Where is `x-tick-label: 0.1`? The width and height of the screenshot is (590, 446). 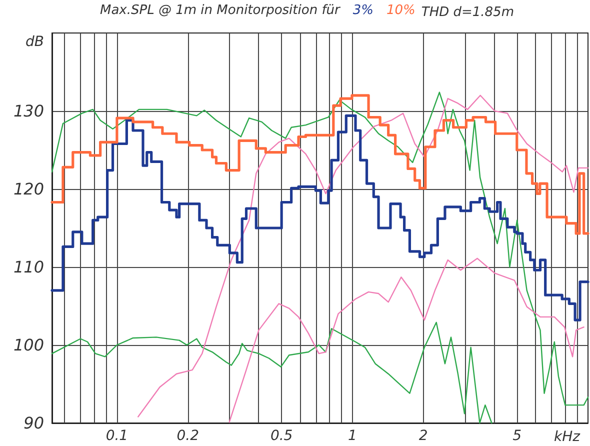
x-tick-label: 0.1 is located at coordinates (117, 436).